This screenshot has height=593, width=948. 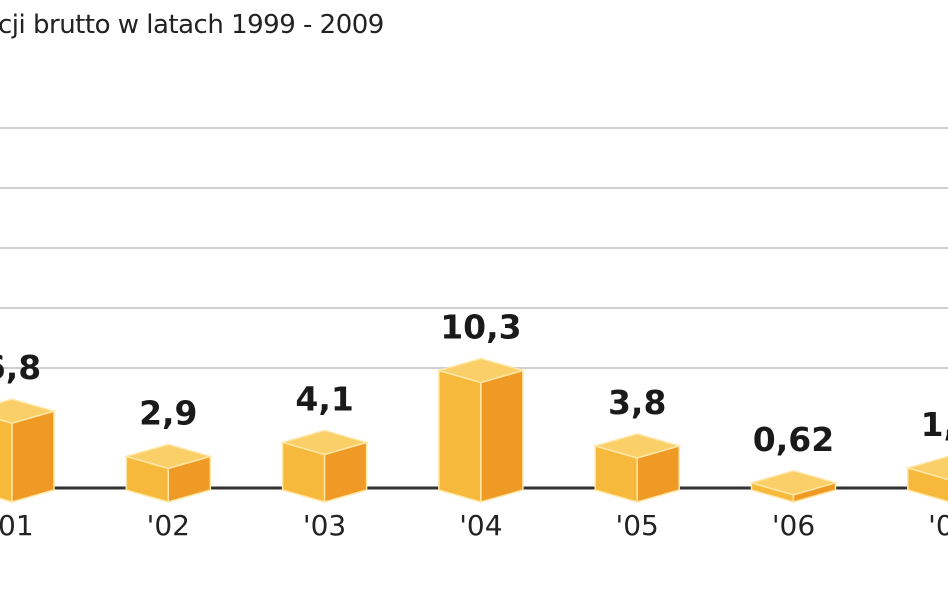 I want to click on x-tick-label: '03, so click(x=324, y=525).